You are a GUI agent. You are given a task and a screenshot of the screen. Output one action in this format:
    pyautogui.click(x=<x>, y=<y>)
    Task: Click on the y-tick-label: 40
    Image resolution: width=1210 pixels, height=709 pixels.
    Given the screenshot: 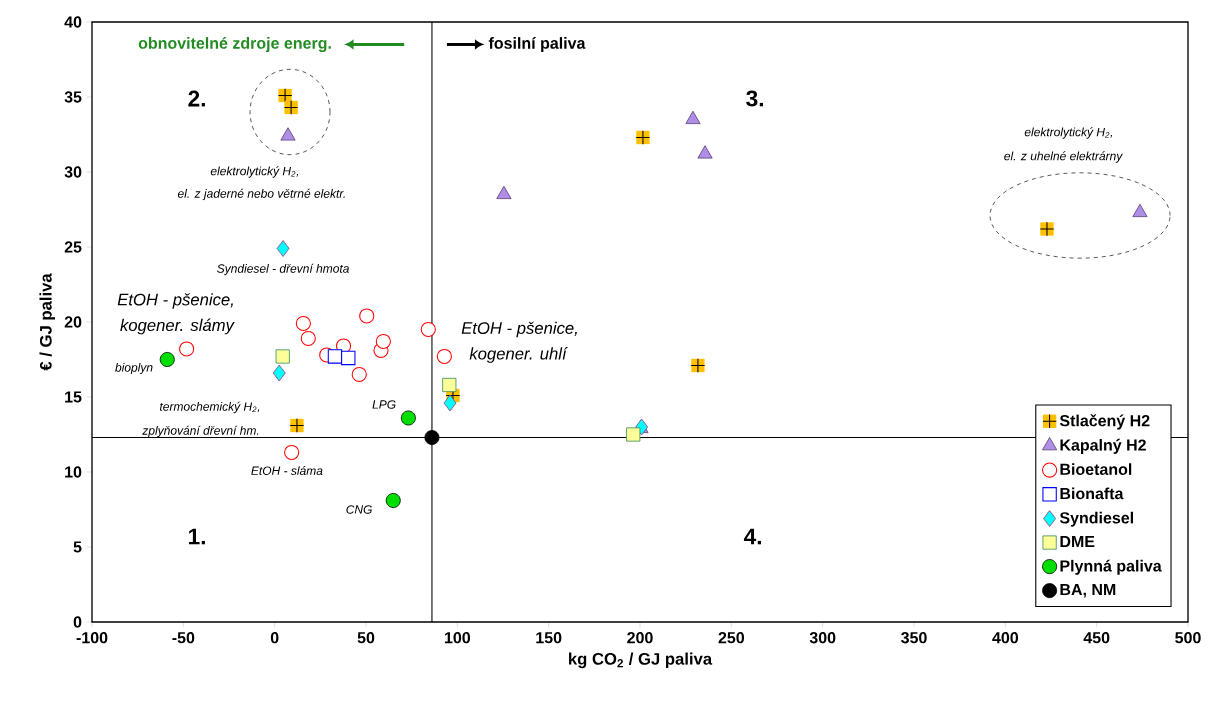 What is the action you would take?
    pyautogui.click(x=73, y=22)
    